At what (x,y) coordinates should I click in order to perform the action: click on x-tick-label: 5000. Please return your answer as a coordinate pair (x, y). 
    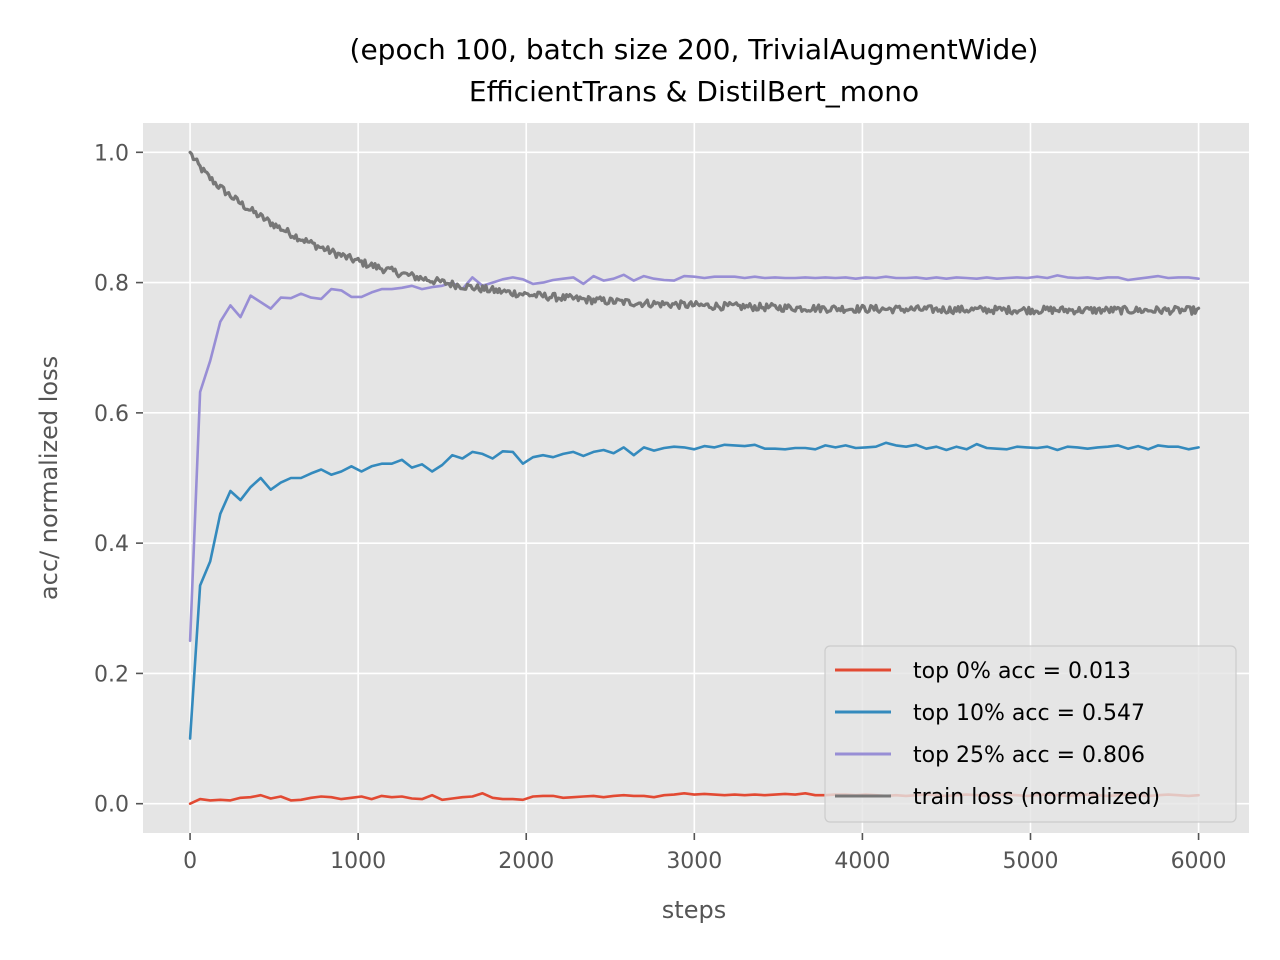
    Looking at the image, I should click on (1030, 861).